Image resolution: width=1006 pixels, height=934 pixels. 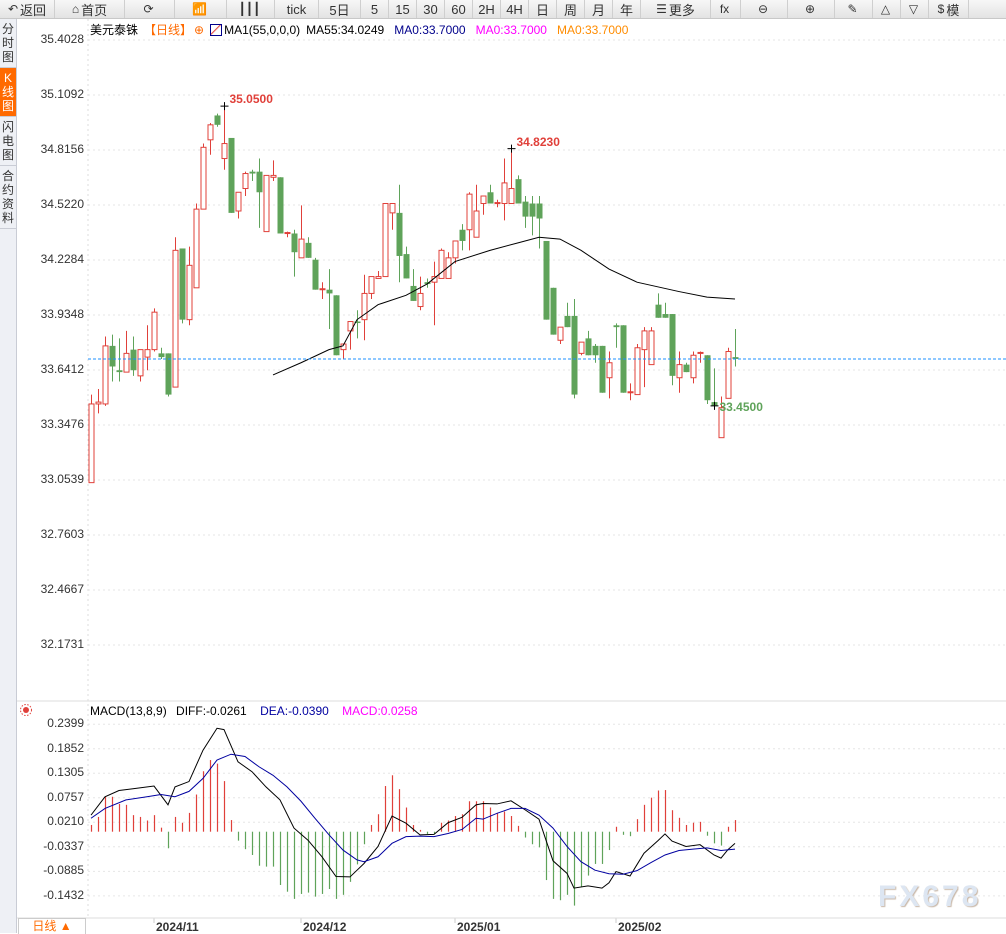 What do you see at coordinates (431, 9) in the screenshot?
I see `toolbar-button-item-9: 30` at bounding box center [431, 9].